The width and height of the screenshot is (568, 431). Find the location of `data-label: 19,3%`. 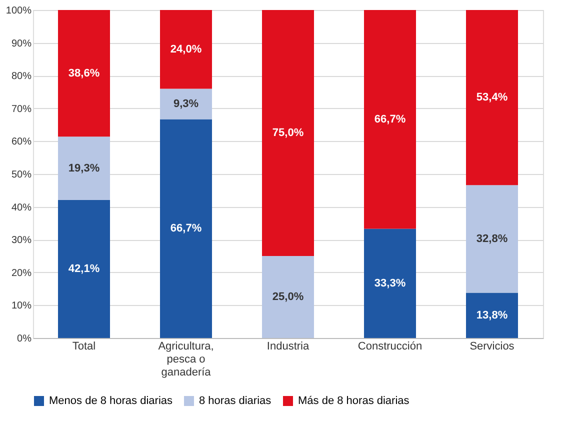

data-label: 19,3% is located at coordinates (84, 168).